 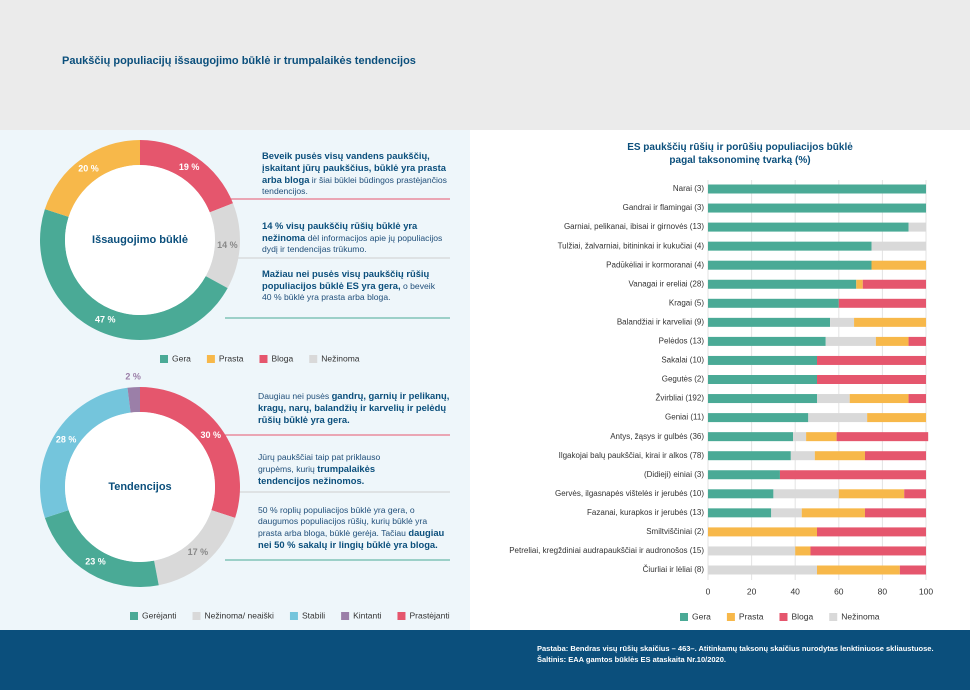 I want to click on category-label: (Didieji) einiai (3), so click(x=674, y=474).